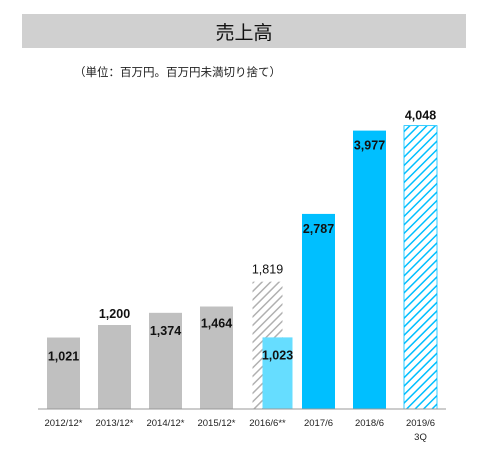 The image size is (488, 451). What do you see at coordinates (420, 116) in the screenshot?
I see `data-label: 4,048` at bounding box center [420, 116].